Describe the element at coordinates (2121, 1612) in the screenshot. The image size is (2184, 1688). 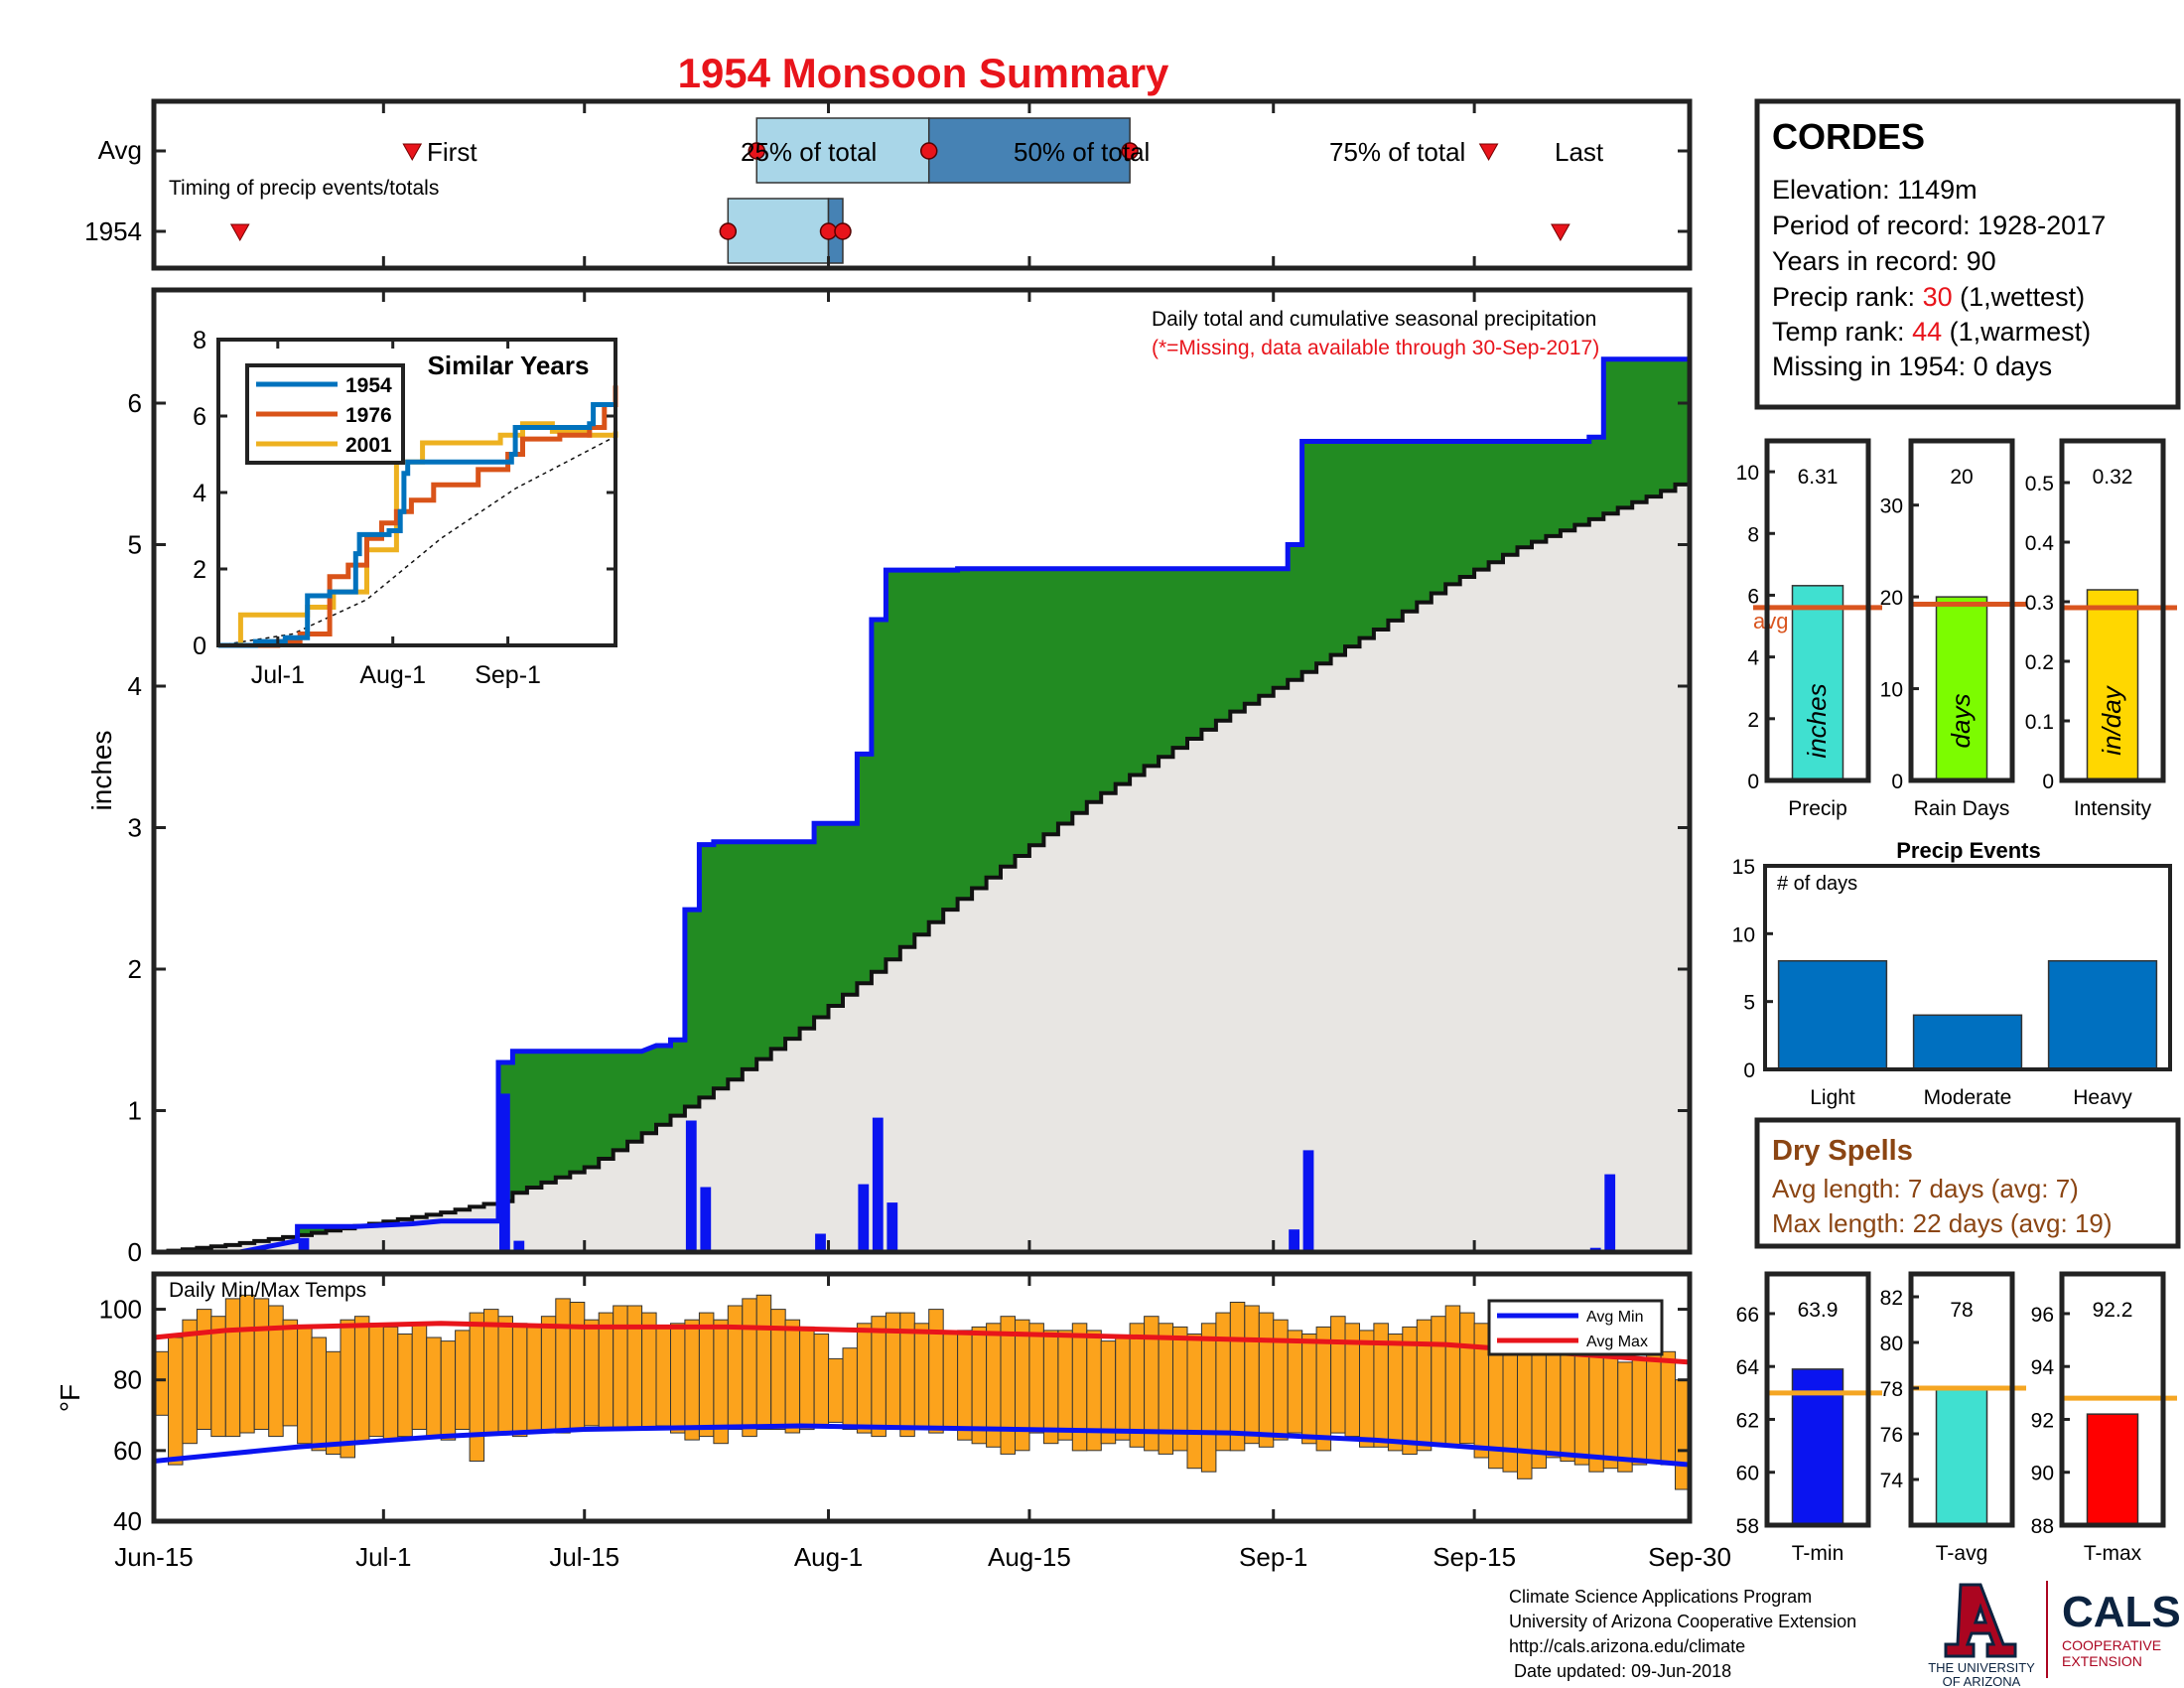
I see `cals-text: CALS` at that location.